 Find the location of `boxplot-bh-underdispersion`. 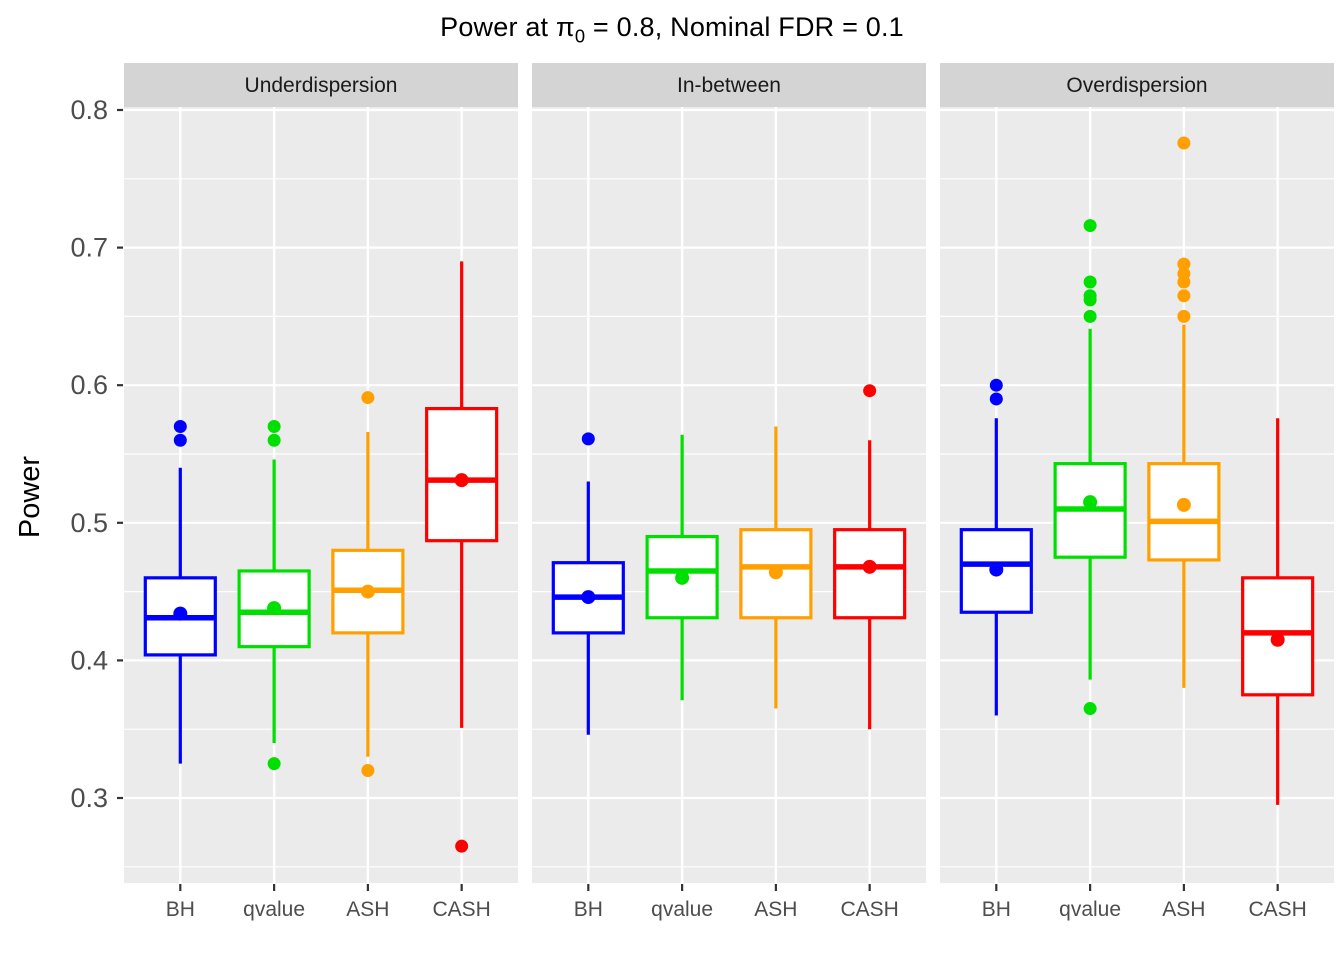

boxplot-bh-underdispersion is located at coordinates (180, 591).